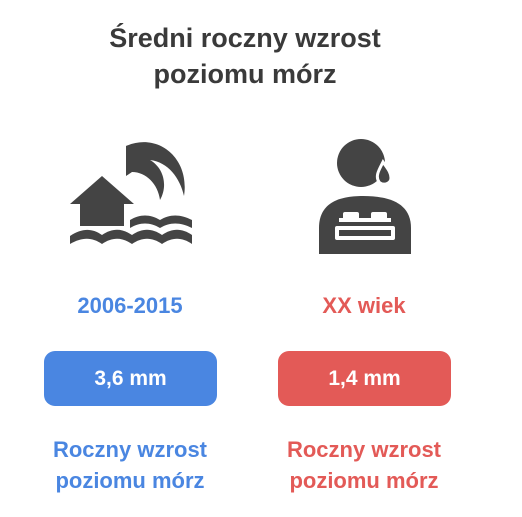  Describe the element at coordinates (130, 378) in the screenshot. I see `value-pill: 3,6 mm` at that location.